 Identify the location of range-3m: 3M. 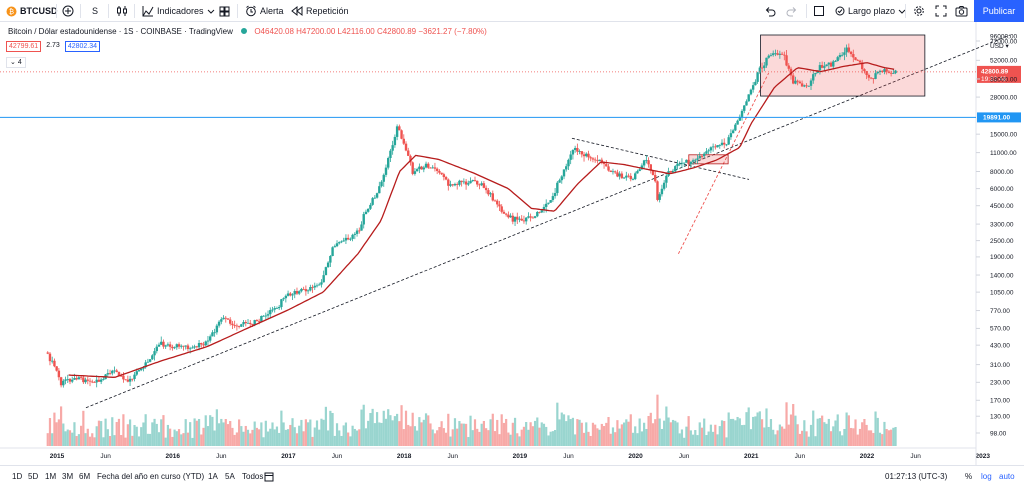
(68, 476).